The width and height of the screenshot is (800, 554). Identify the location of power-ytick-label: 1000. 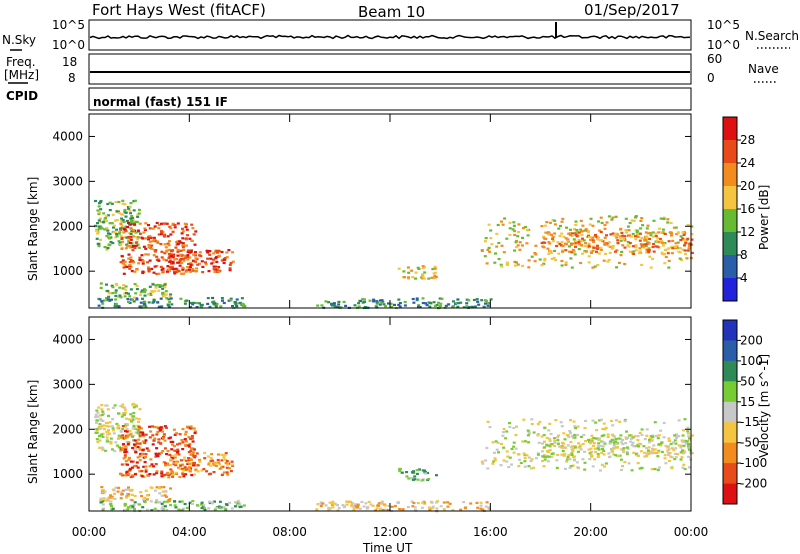
(67, 271).